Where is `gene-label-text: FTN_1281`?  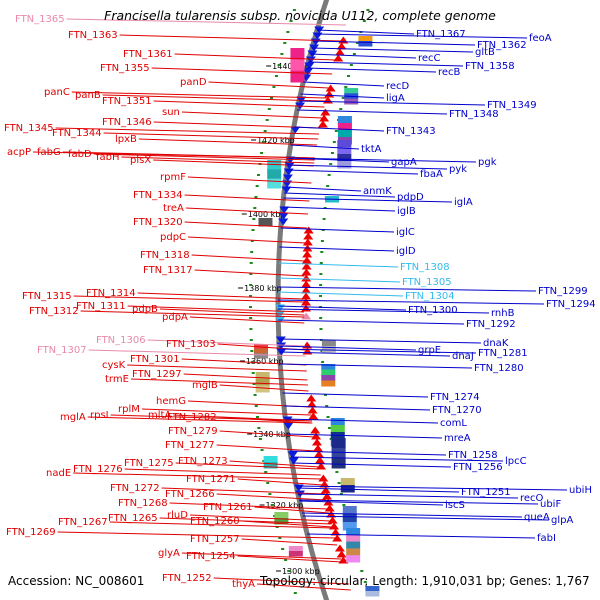
gene-label-text: FTN_1281 is located at coordinates (503, 353).